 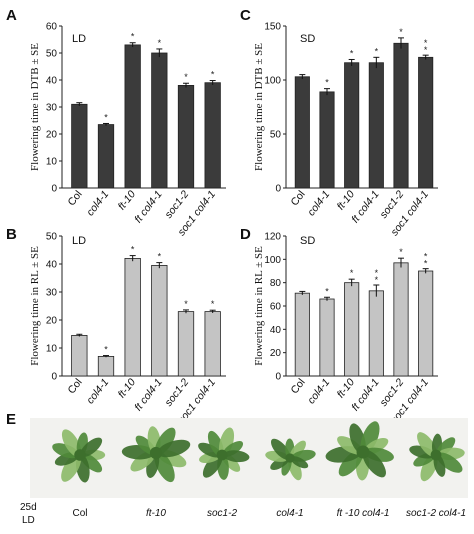 What do you see at coordinates (11, 419) in the screenshot?
I see `panel-e-letter: E` at bounding box center [11, 419].